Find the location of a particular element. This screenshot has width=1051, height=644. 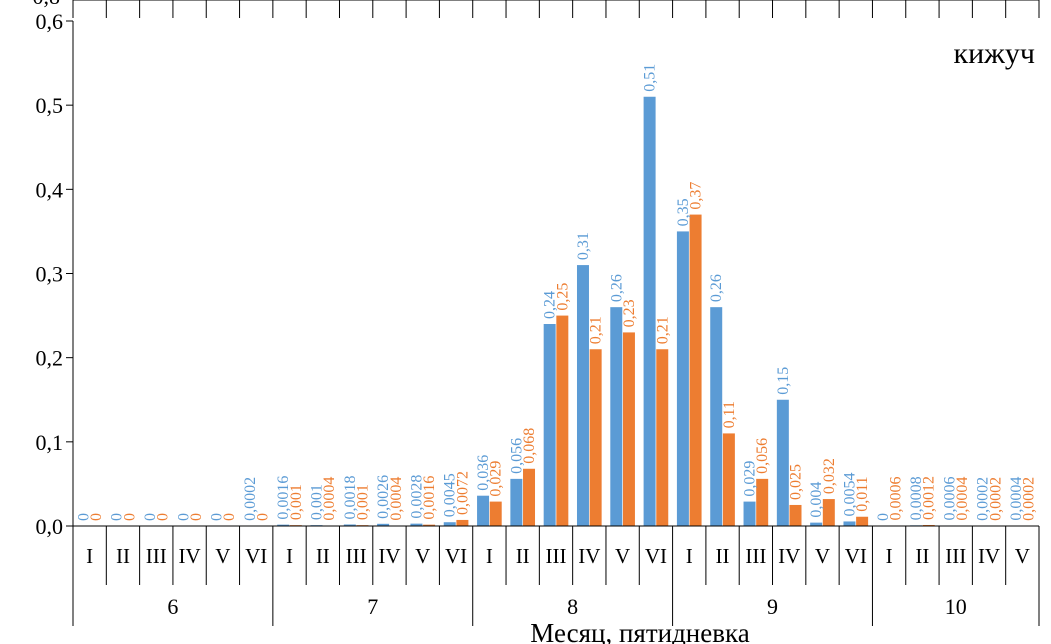

data-label-series-1: 0,001 is located at coordinates (316, 502).